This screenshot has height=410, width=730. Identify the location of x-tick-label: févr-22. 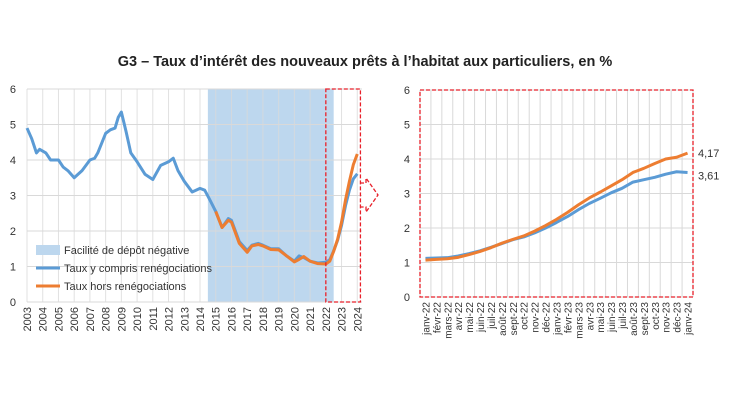
(437, 318).